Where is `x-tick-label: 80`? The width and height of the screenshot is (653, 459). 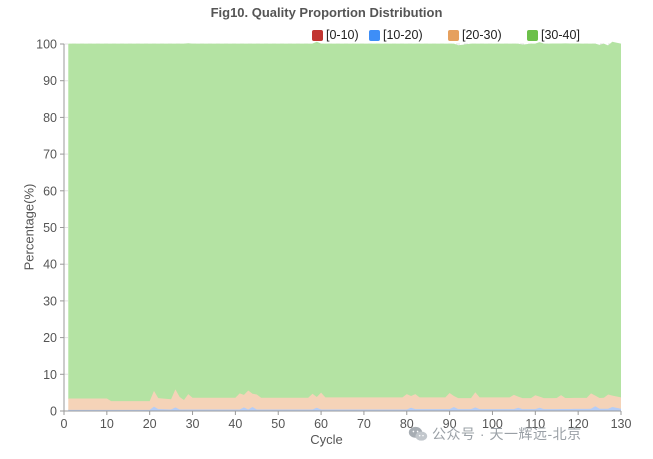 x-tick-label: 80 is located at coordinates (407, 424).